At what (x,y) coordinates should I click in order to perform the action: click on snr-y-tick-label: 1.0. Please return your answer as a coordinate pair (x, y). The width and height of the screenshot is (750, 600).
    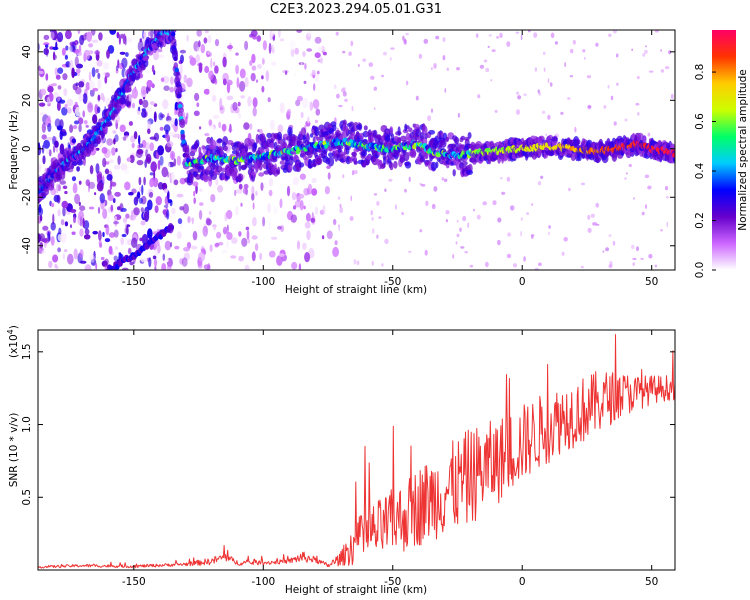
    Looking at the image, I should click on (27, 424).